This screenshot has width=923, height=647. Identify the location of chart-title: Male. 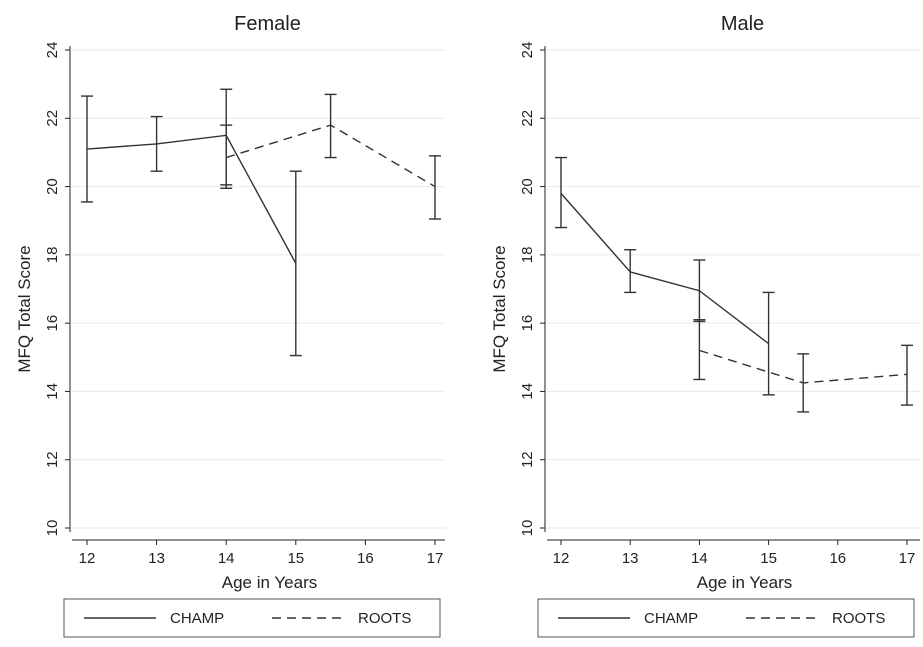
(742, 24).